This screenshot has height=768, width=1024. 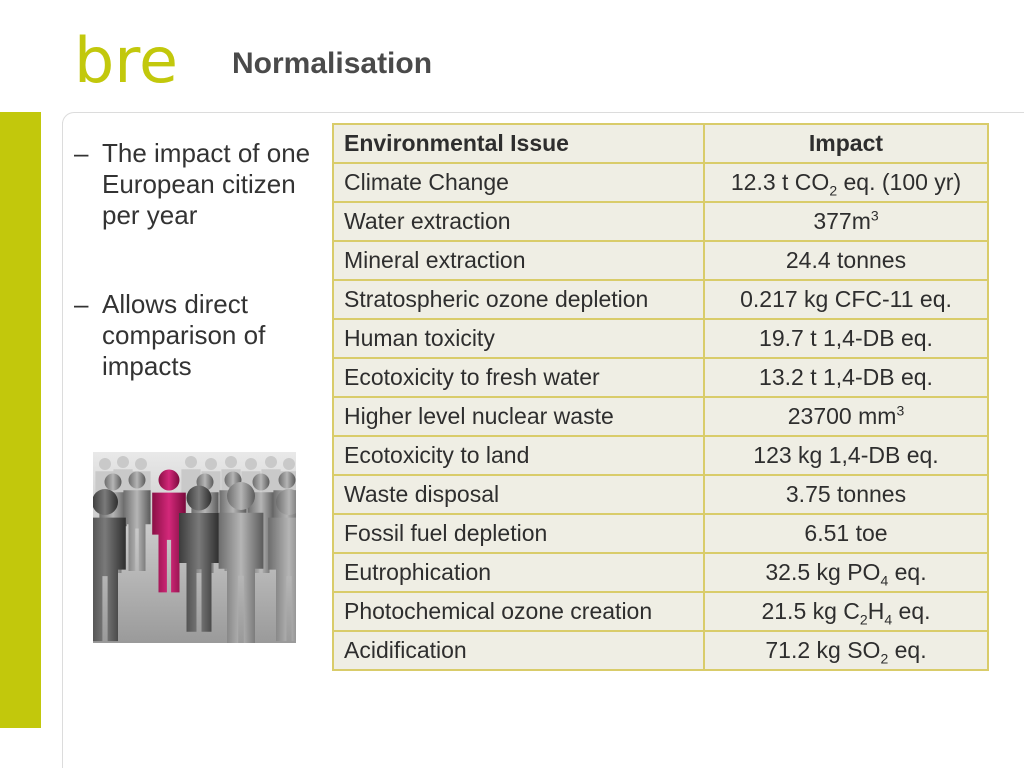 I want to click on table-row: Human toxicity 19.7 t 1,4-DB eq., so click(x=660, y=338).